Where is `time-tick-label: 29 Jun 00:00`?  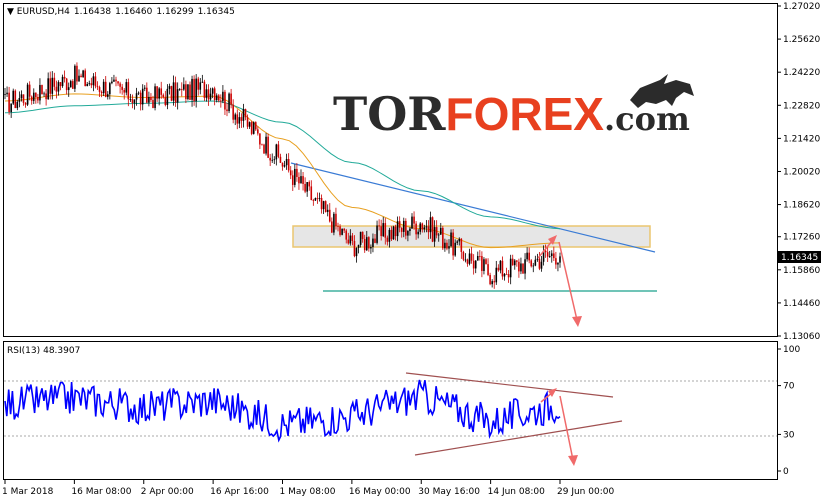 time-tick-label: 29 Jun 00:00 is located at coordinates (585, 492).